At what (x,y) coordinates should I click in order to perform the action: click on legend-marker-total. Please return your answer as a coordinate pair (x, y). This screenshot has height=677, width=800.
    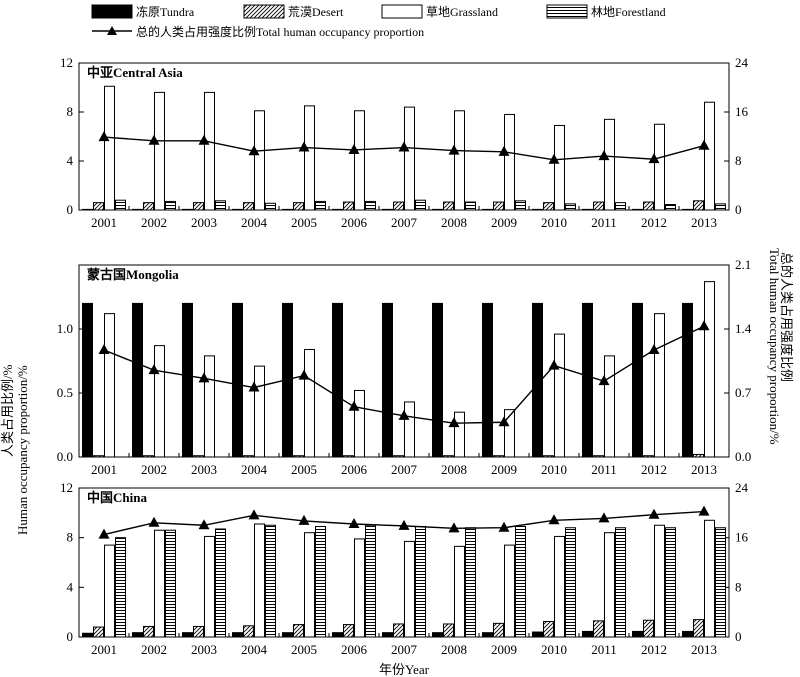
    Looking at the image, I should click on (112, 30).